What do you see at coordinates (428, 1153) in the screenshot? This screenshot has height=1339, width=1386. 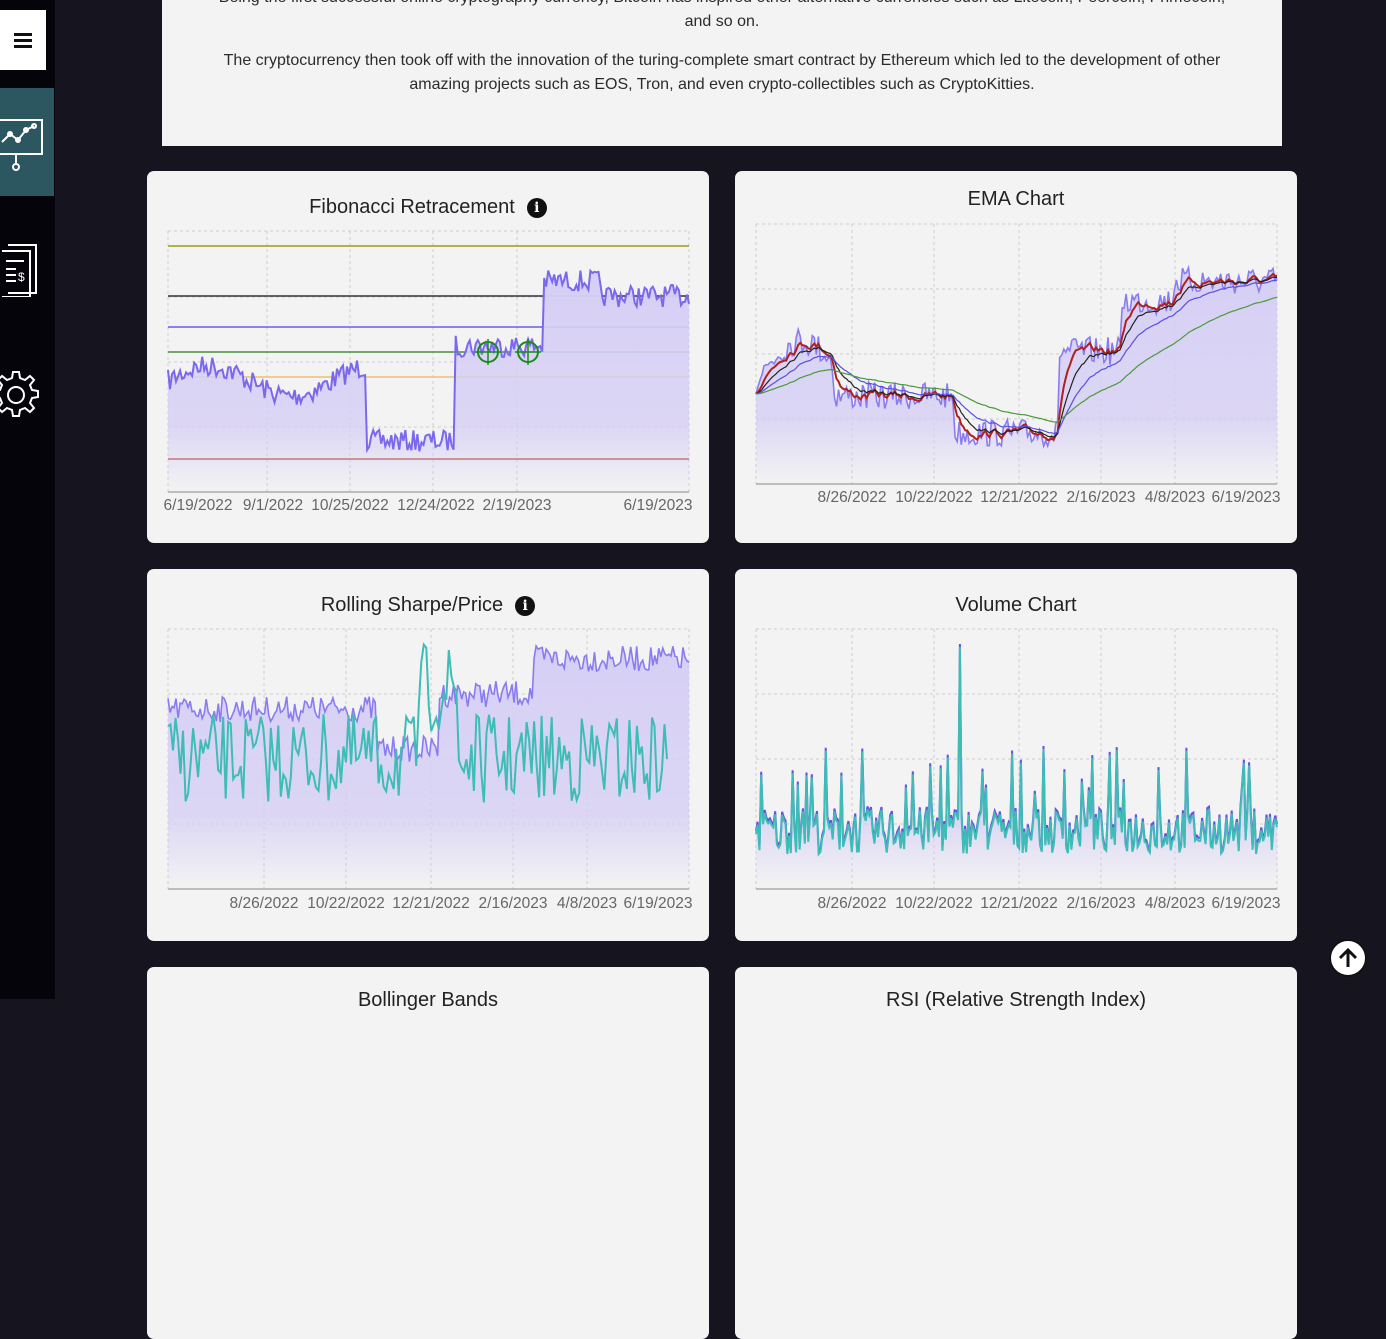 I see `bollinger-card: Bollinger Bands` at bounding box center [428, 1153].